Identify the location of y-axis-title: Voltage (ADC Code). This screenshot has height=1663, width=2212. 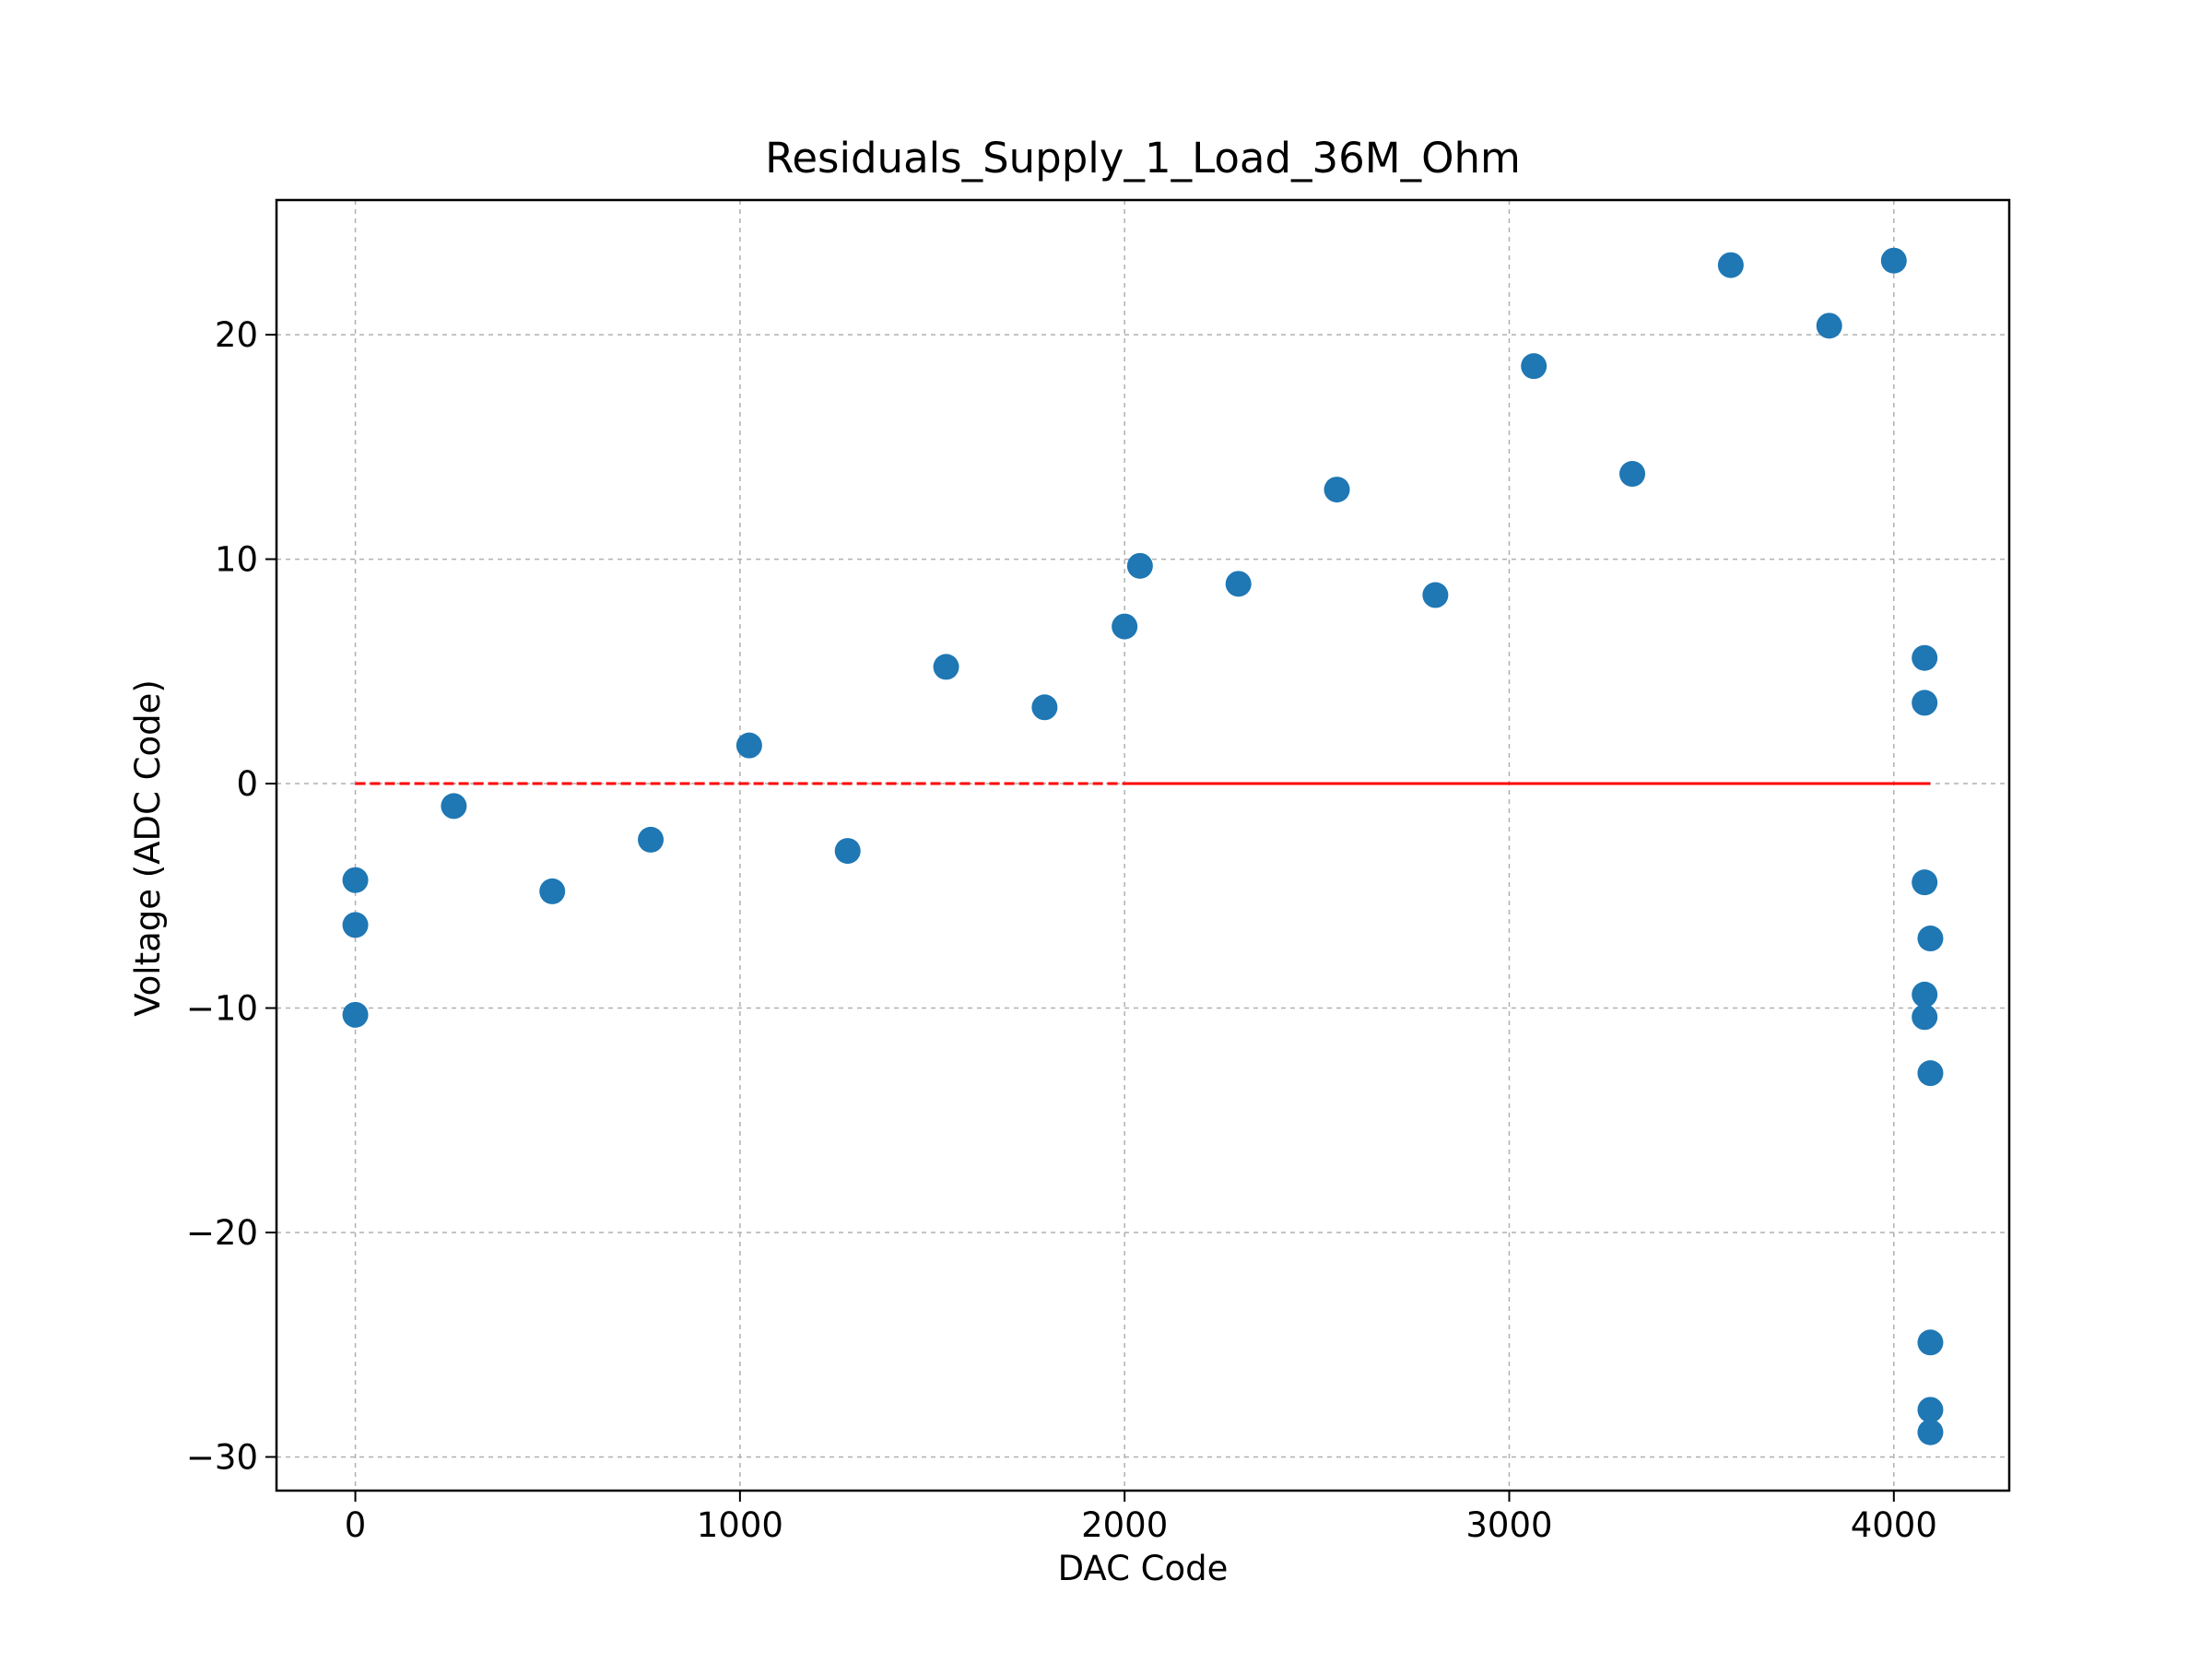
(148, 848).